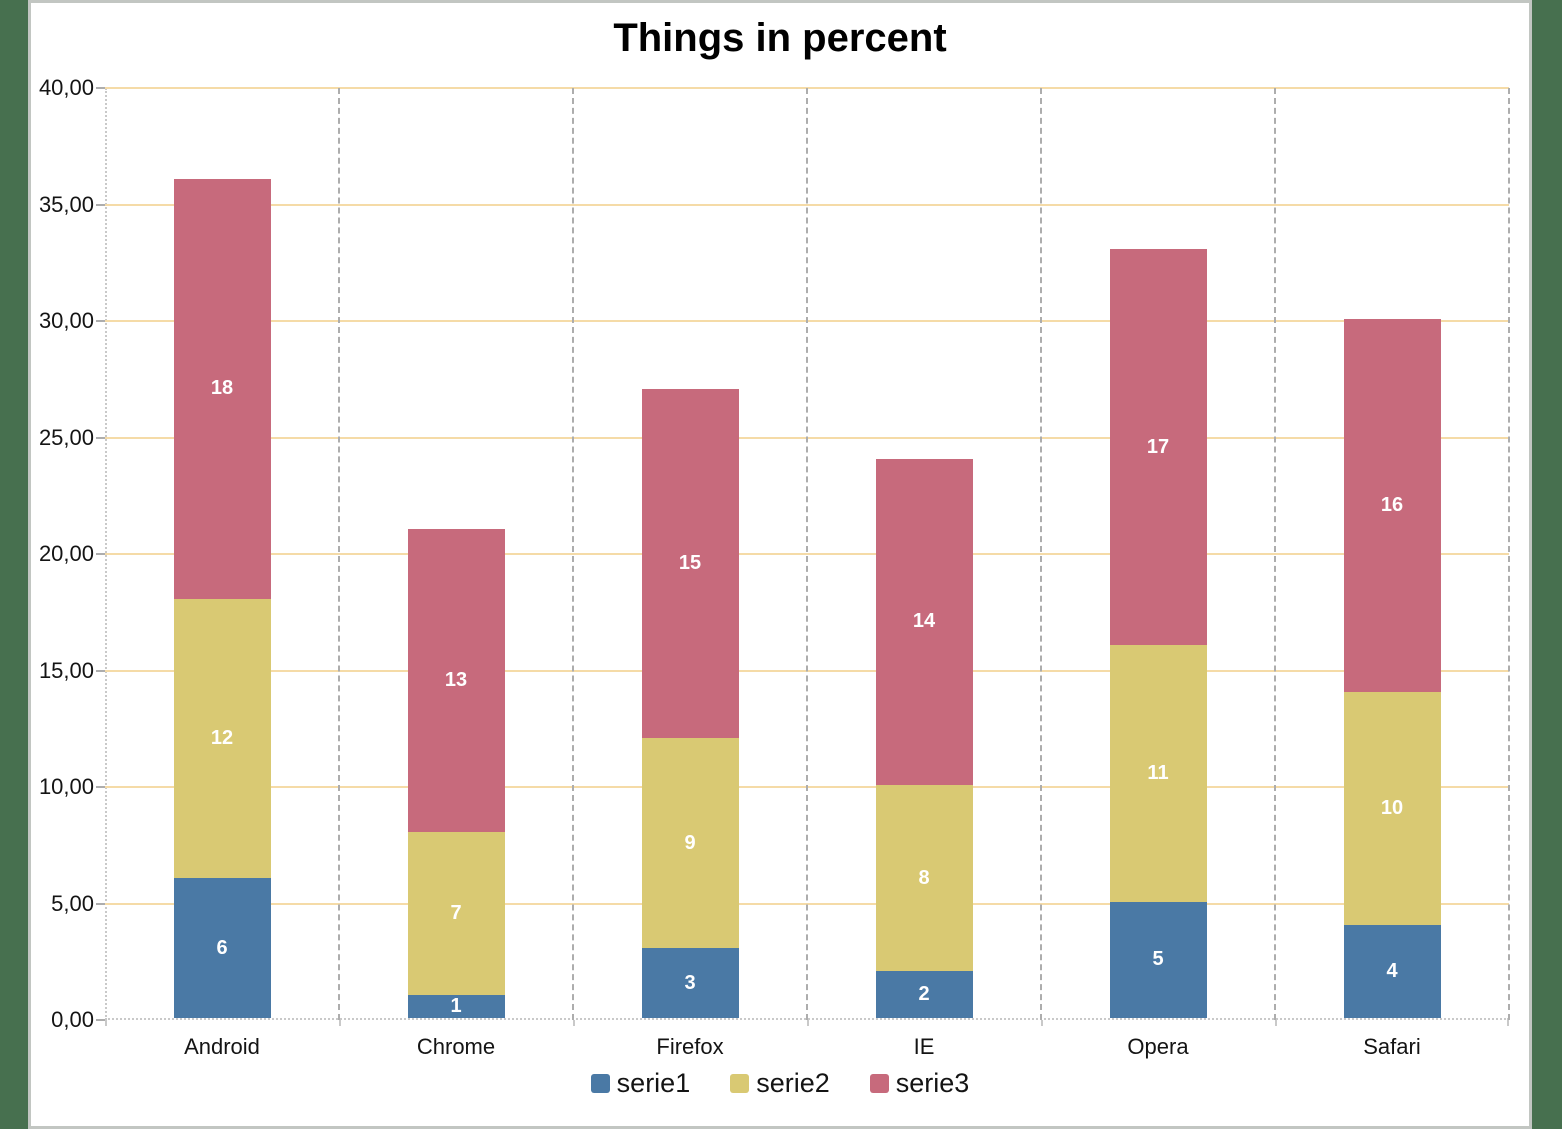 The width and height of the screenshot is (1562, 1129). I want to click on bar-chrome: 1 7 13, so click(456, 552).